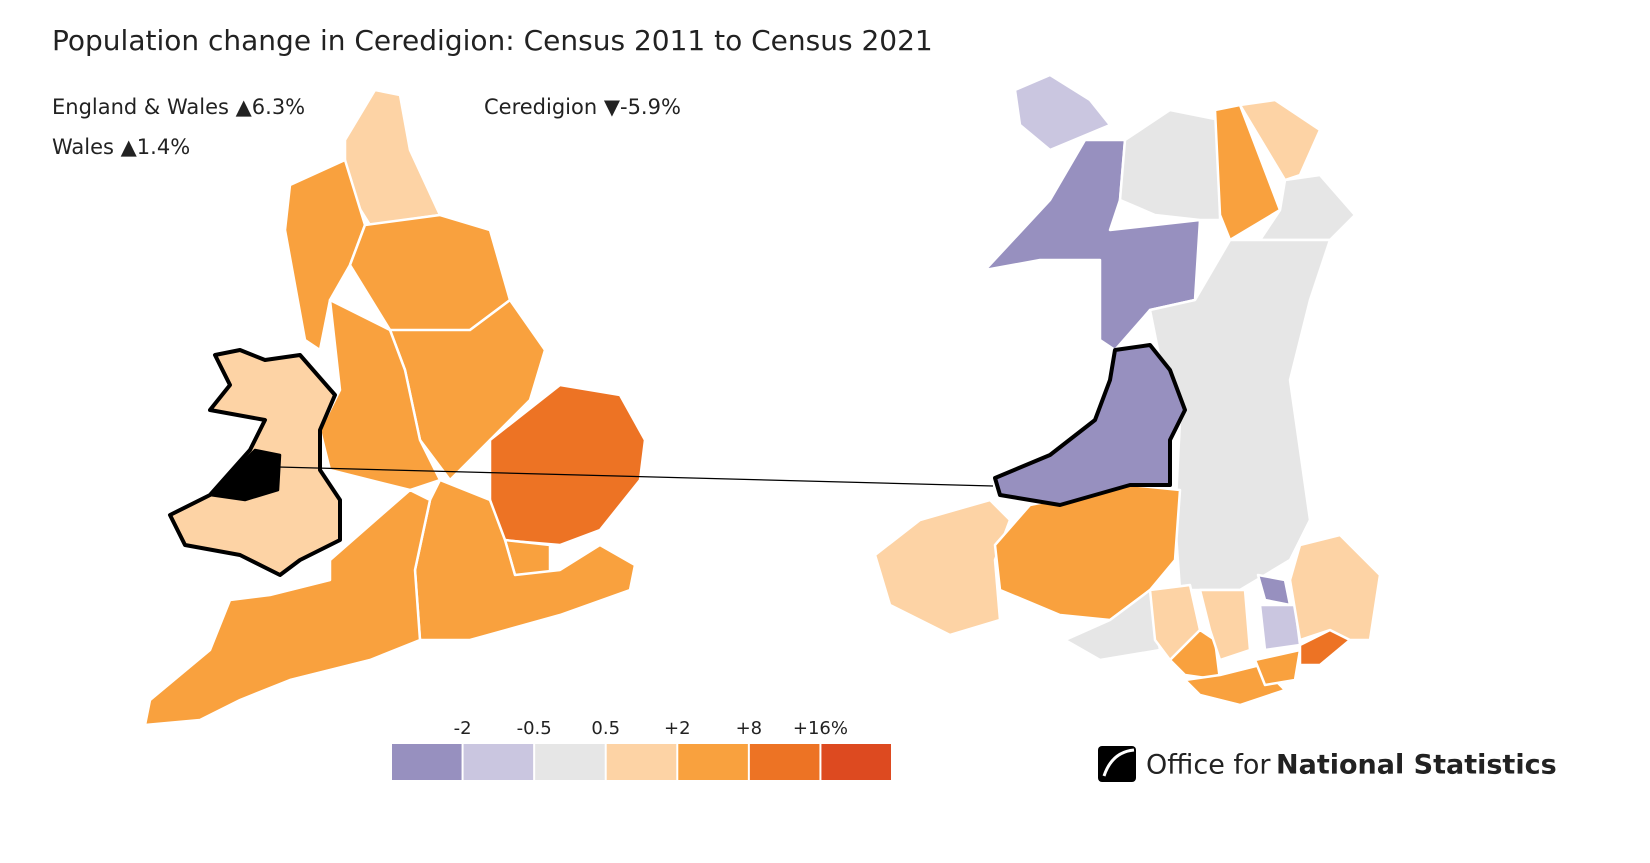 The height and width of the screenshot is (863, 1650). Describe the element at coordinates (463, 728) in the screenshot. I see `legend-break-label: -2` at that location.